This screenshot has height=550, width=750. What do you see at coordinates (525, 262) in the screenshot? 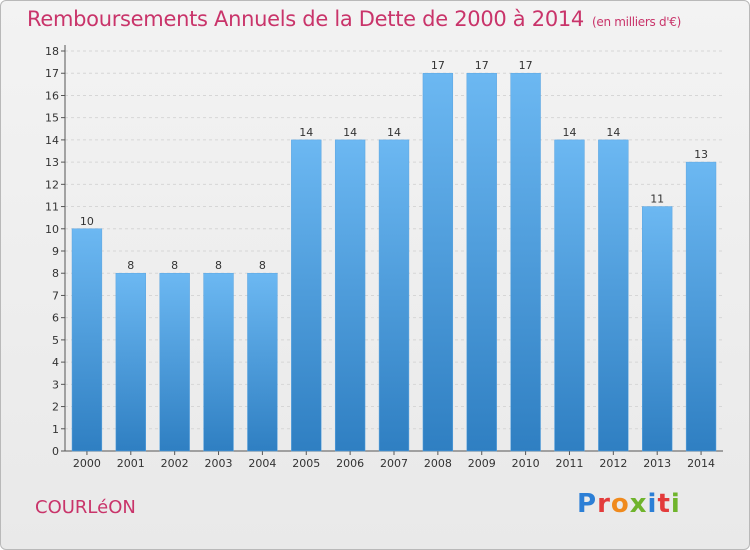
I see `bar-2010` at bounding box center [525, 262].